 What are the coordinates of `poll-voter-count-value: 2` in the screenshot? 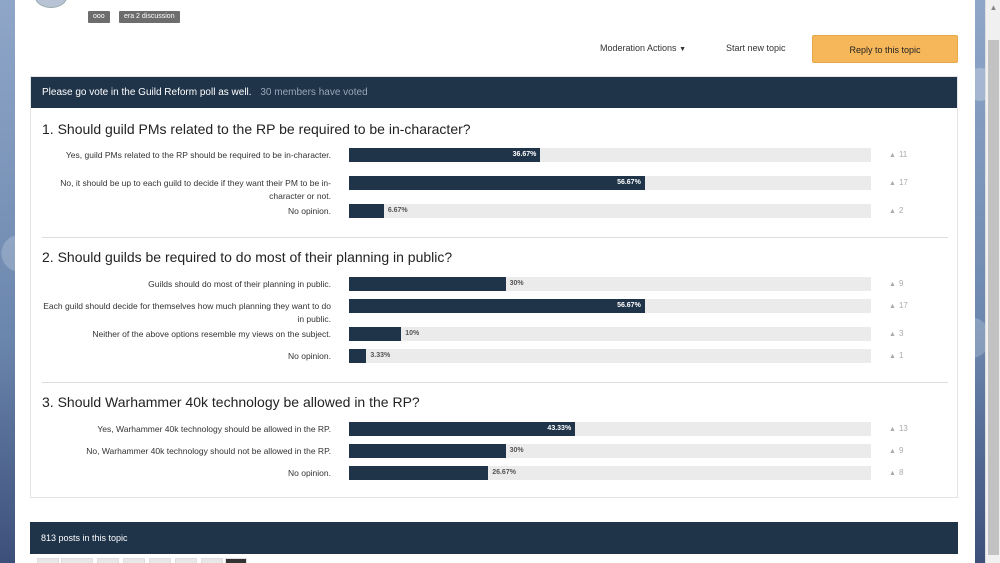 It's located at (901, 210).